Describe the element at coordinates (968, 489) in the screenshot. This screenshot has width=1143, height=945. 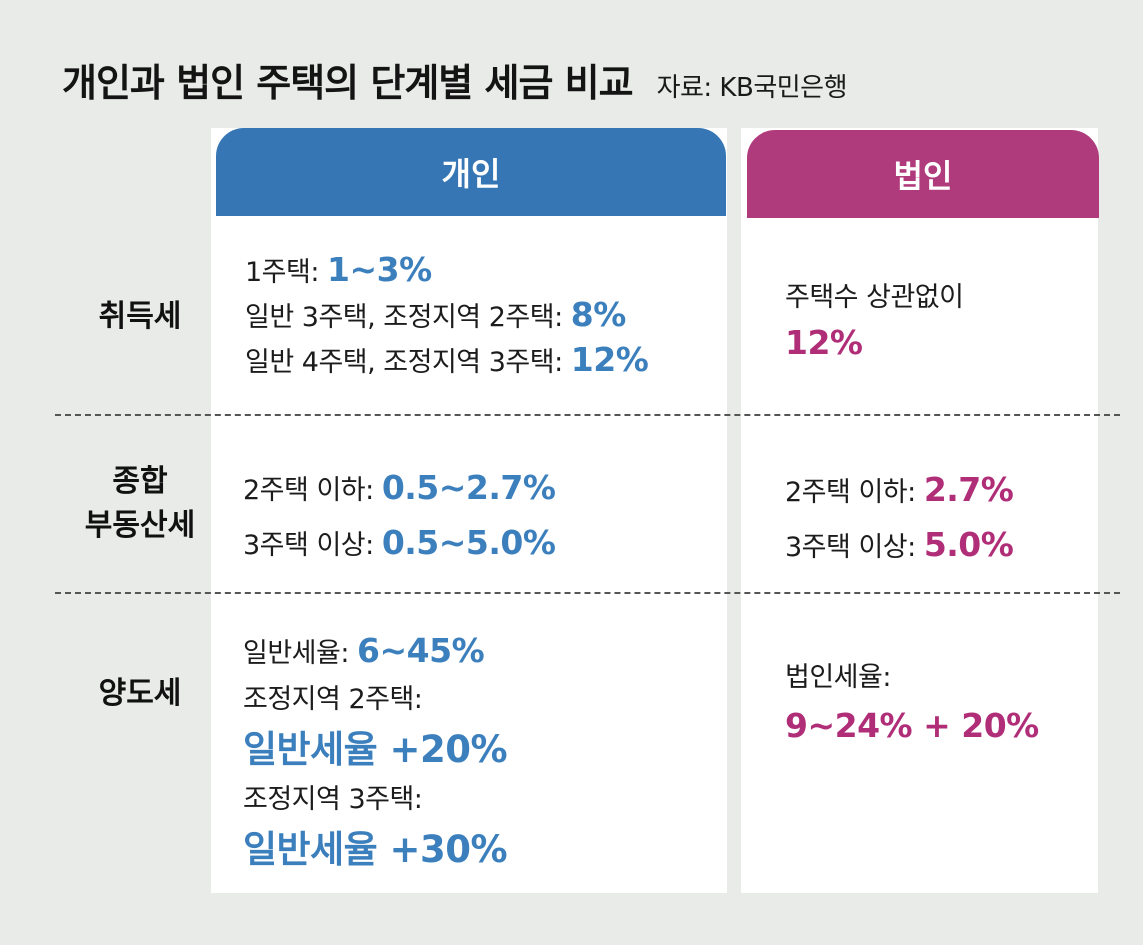
I see `rate-value: 2.7%` at that location.